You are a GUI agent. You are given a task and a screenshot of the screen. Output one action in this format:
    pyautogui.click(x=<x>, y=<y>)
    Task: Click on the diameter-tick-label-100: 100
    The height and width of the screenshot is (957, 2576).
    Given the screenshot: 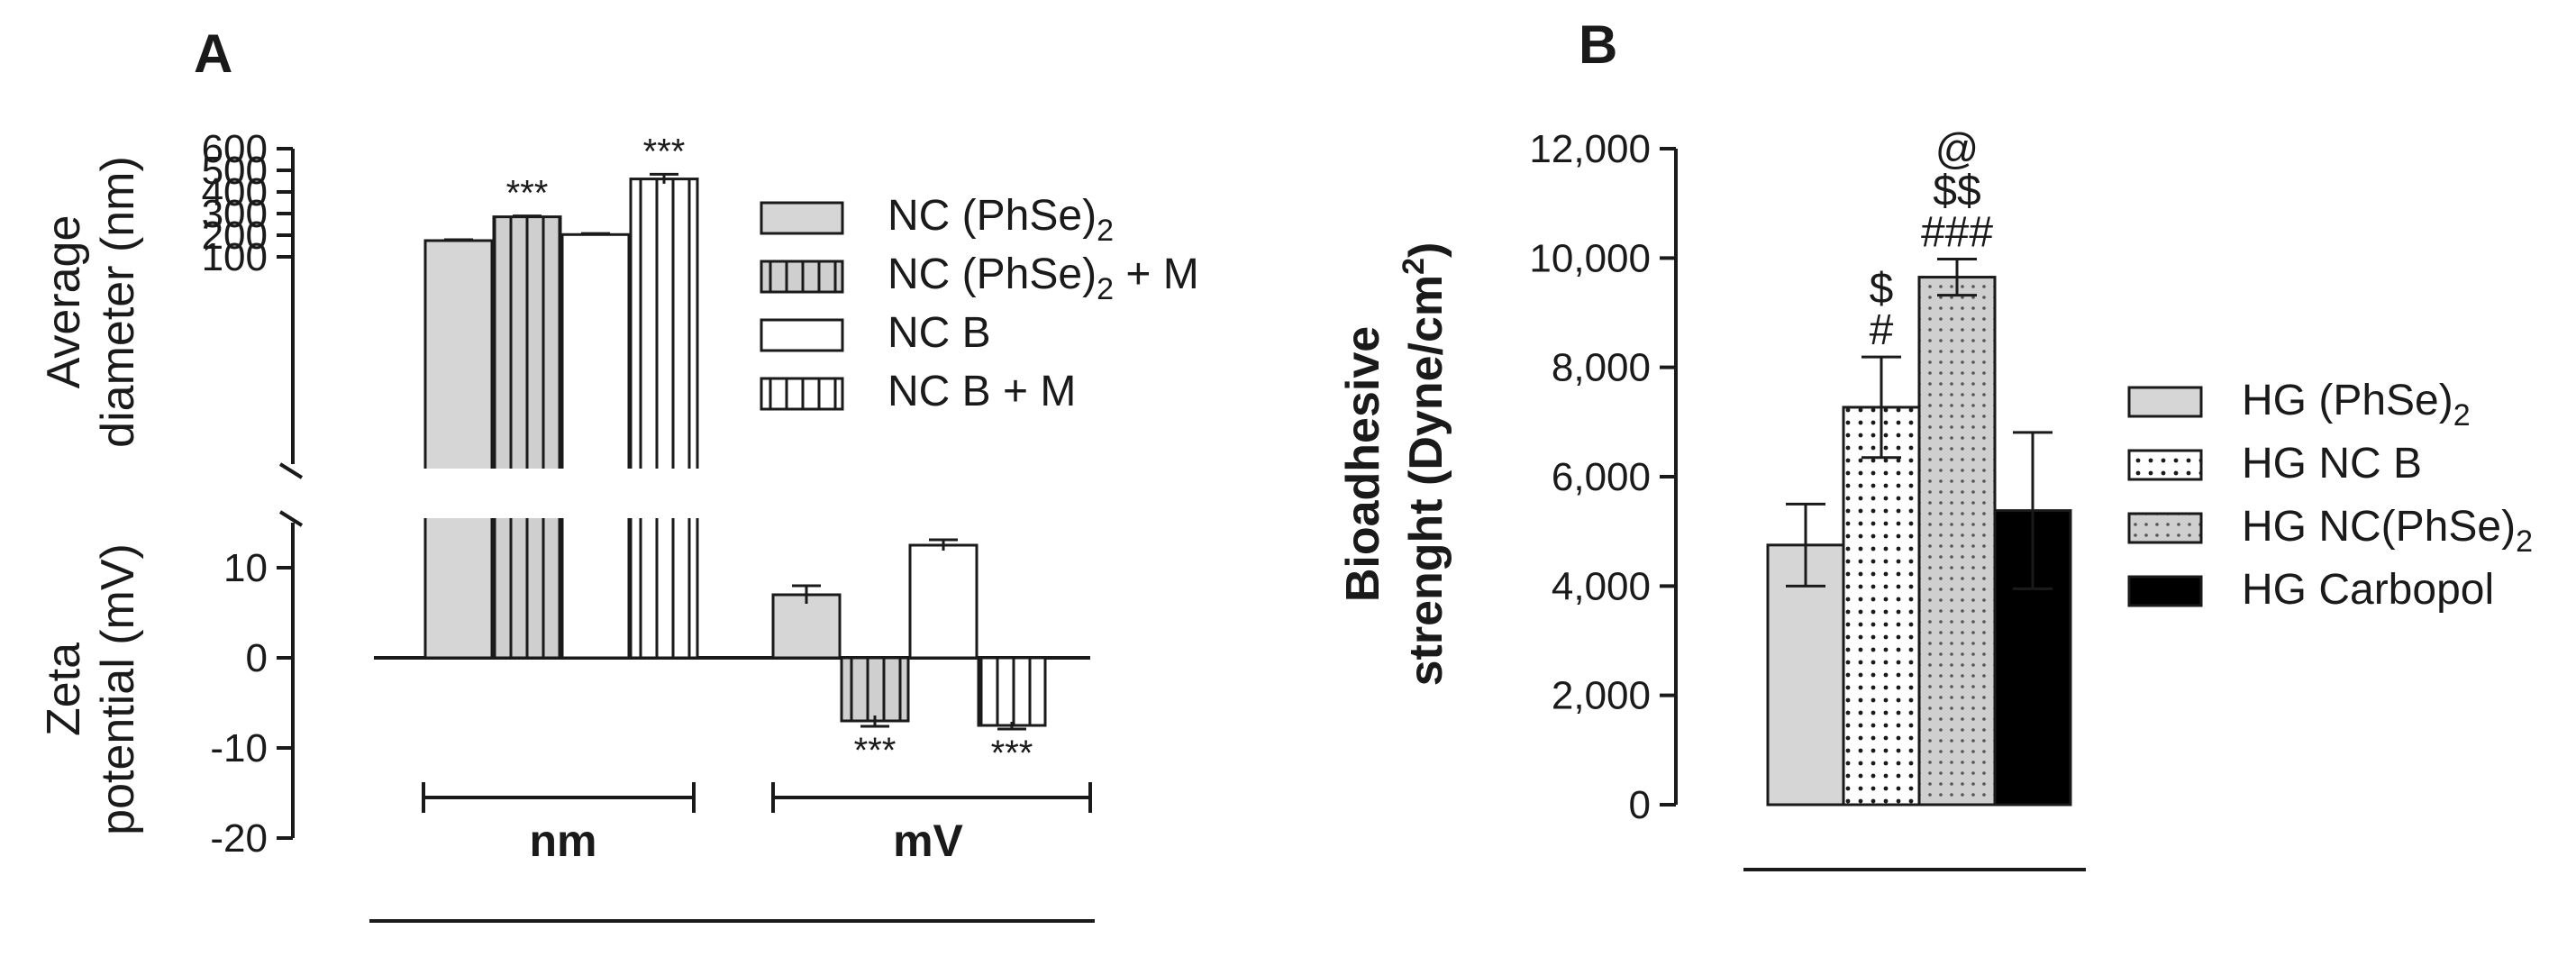 What is the action you would take?
    pyautogui.click(x=235, y=257)
    